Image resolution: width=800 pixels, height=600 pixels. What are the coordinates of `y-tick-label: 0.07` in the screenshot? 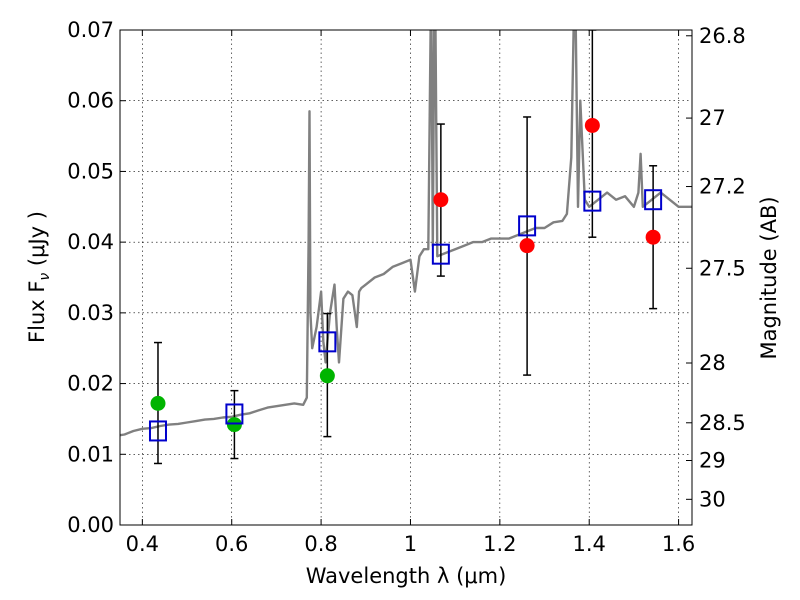 It's located at (90, 30).